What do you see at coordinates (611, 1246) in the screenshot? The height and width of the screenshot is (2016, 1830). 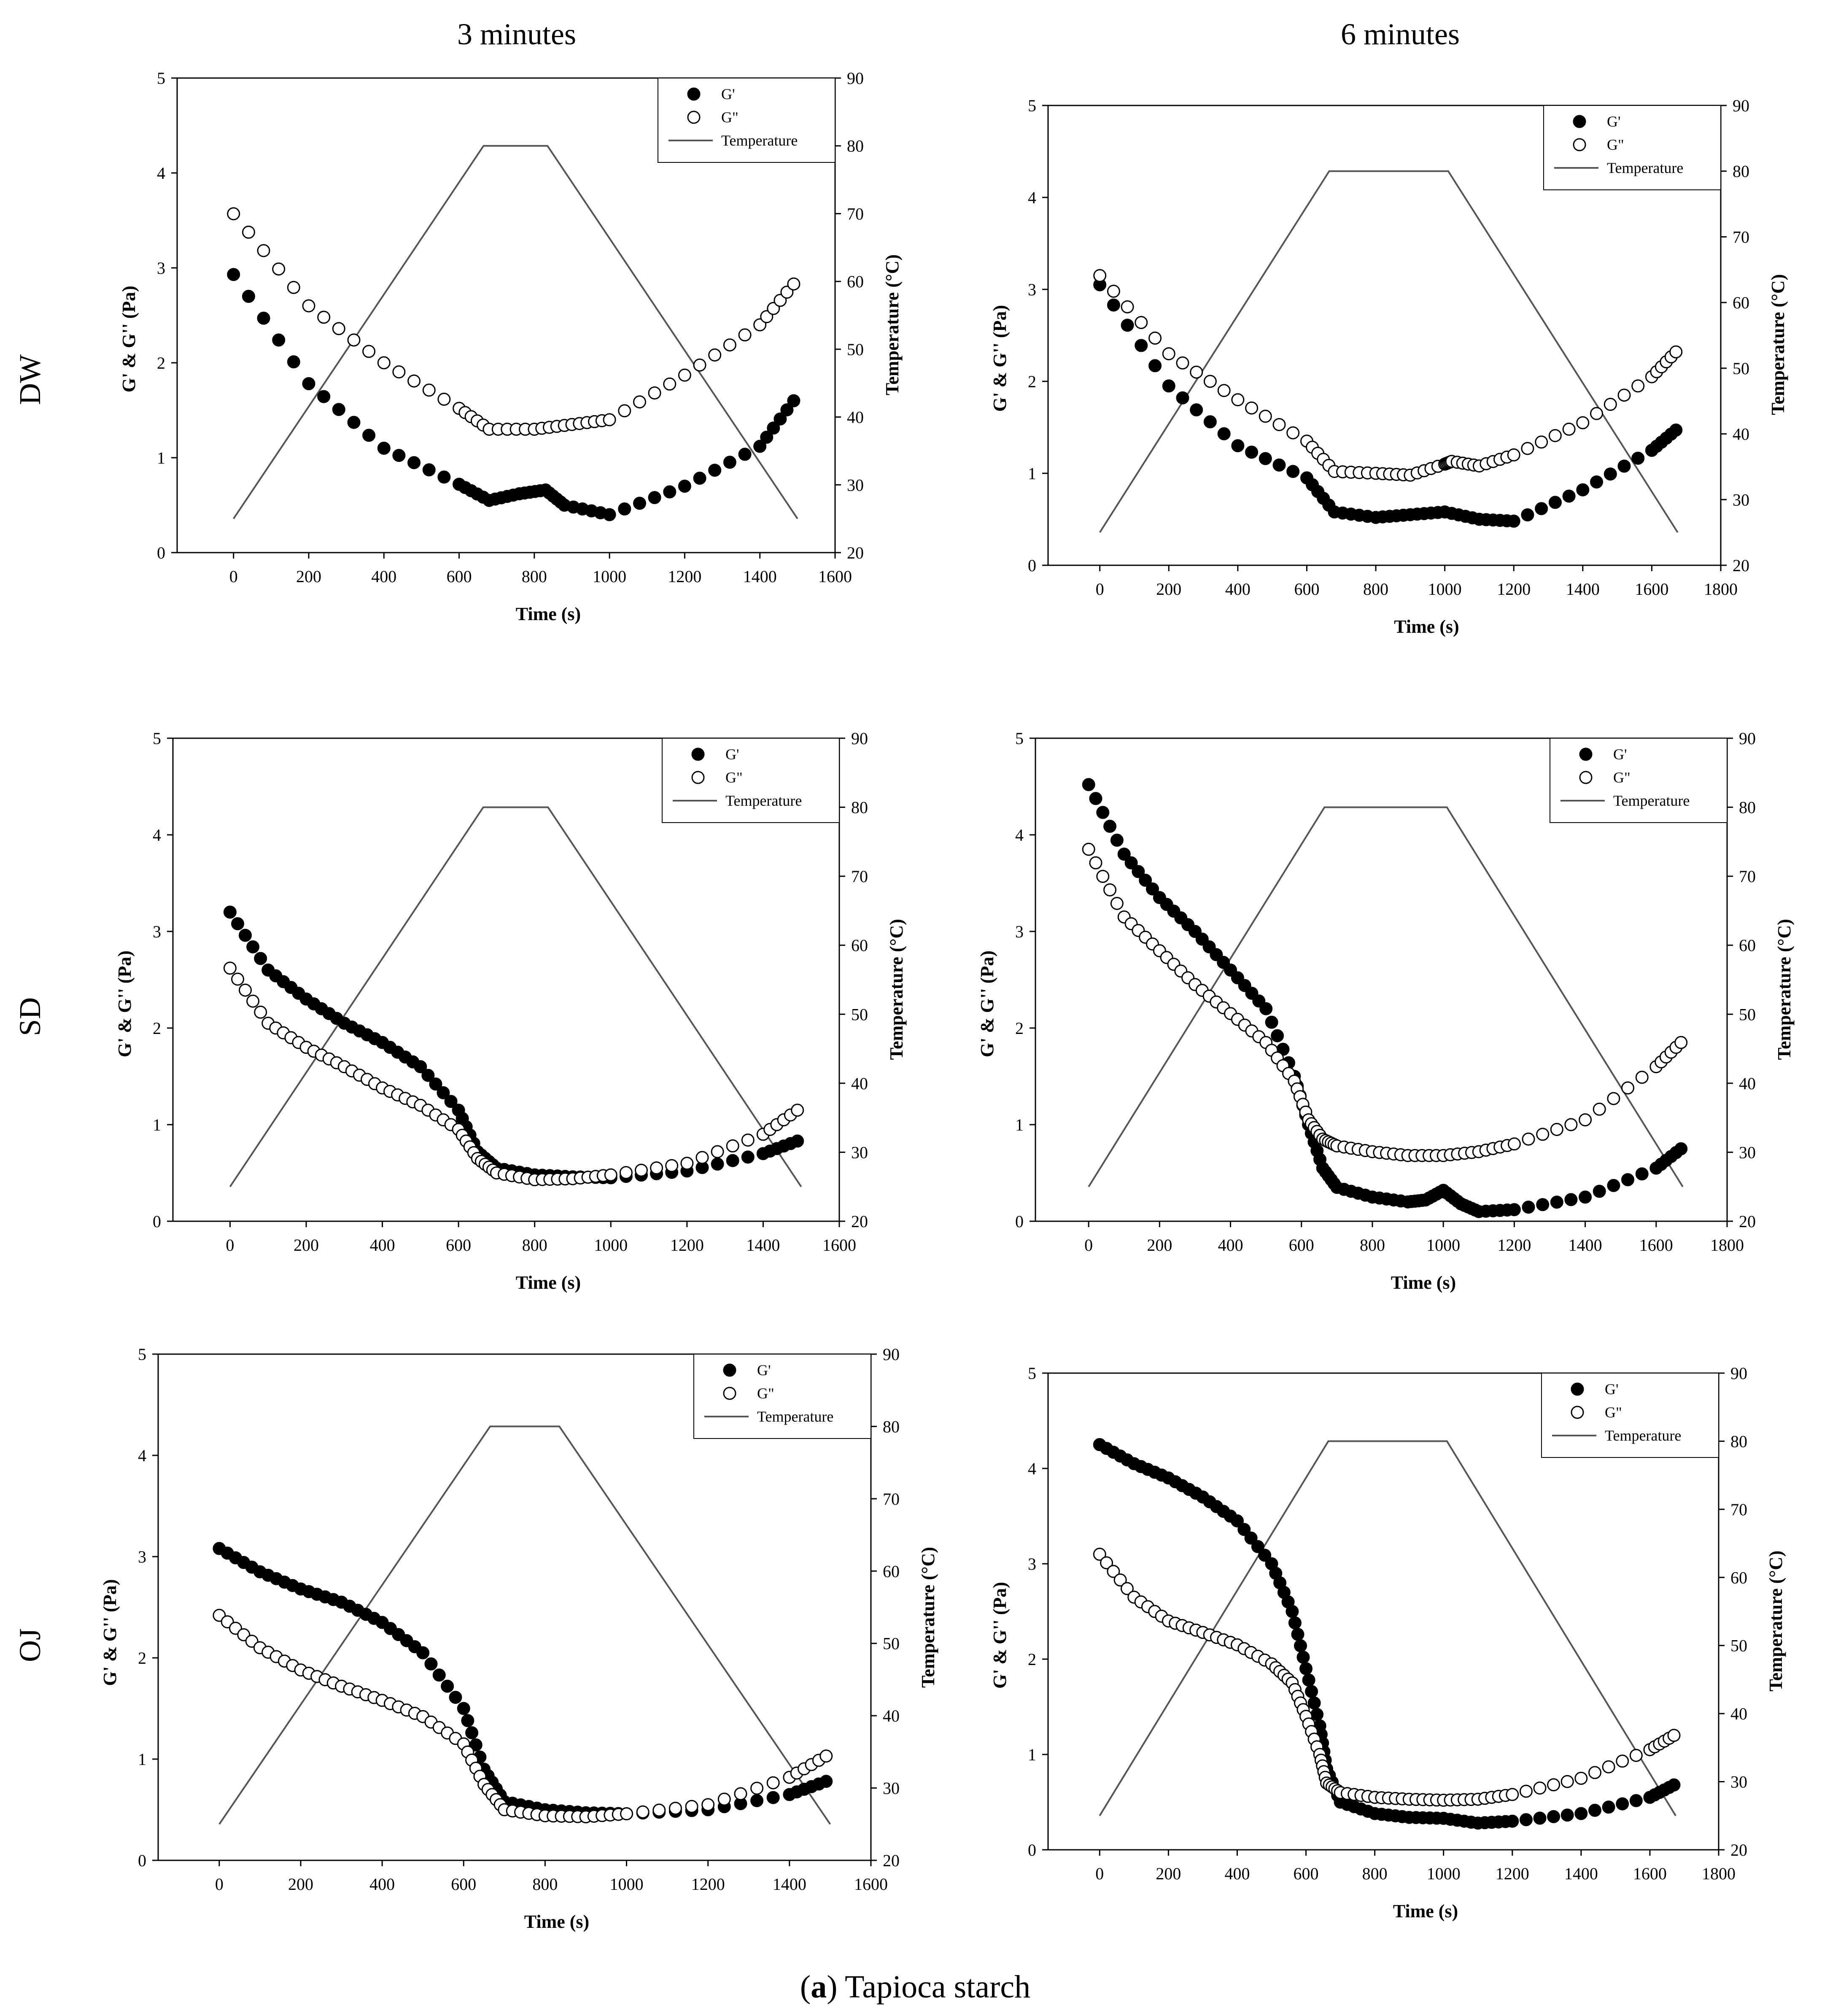 I see `x-tick-label: 1000` at bounding box center [611, 1246].